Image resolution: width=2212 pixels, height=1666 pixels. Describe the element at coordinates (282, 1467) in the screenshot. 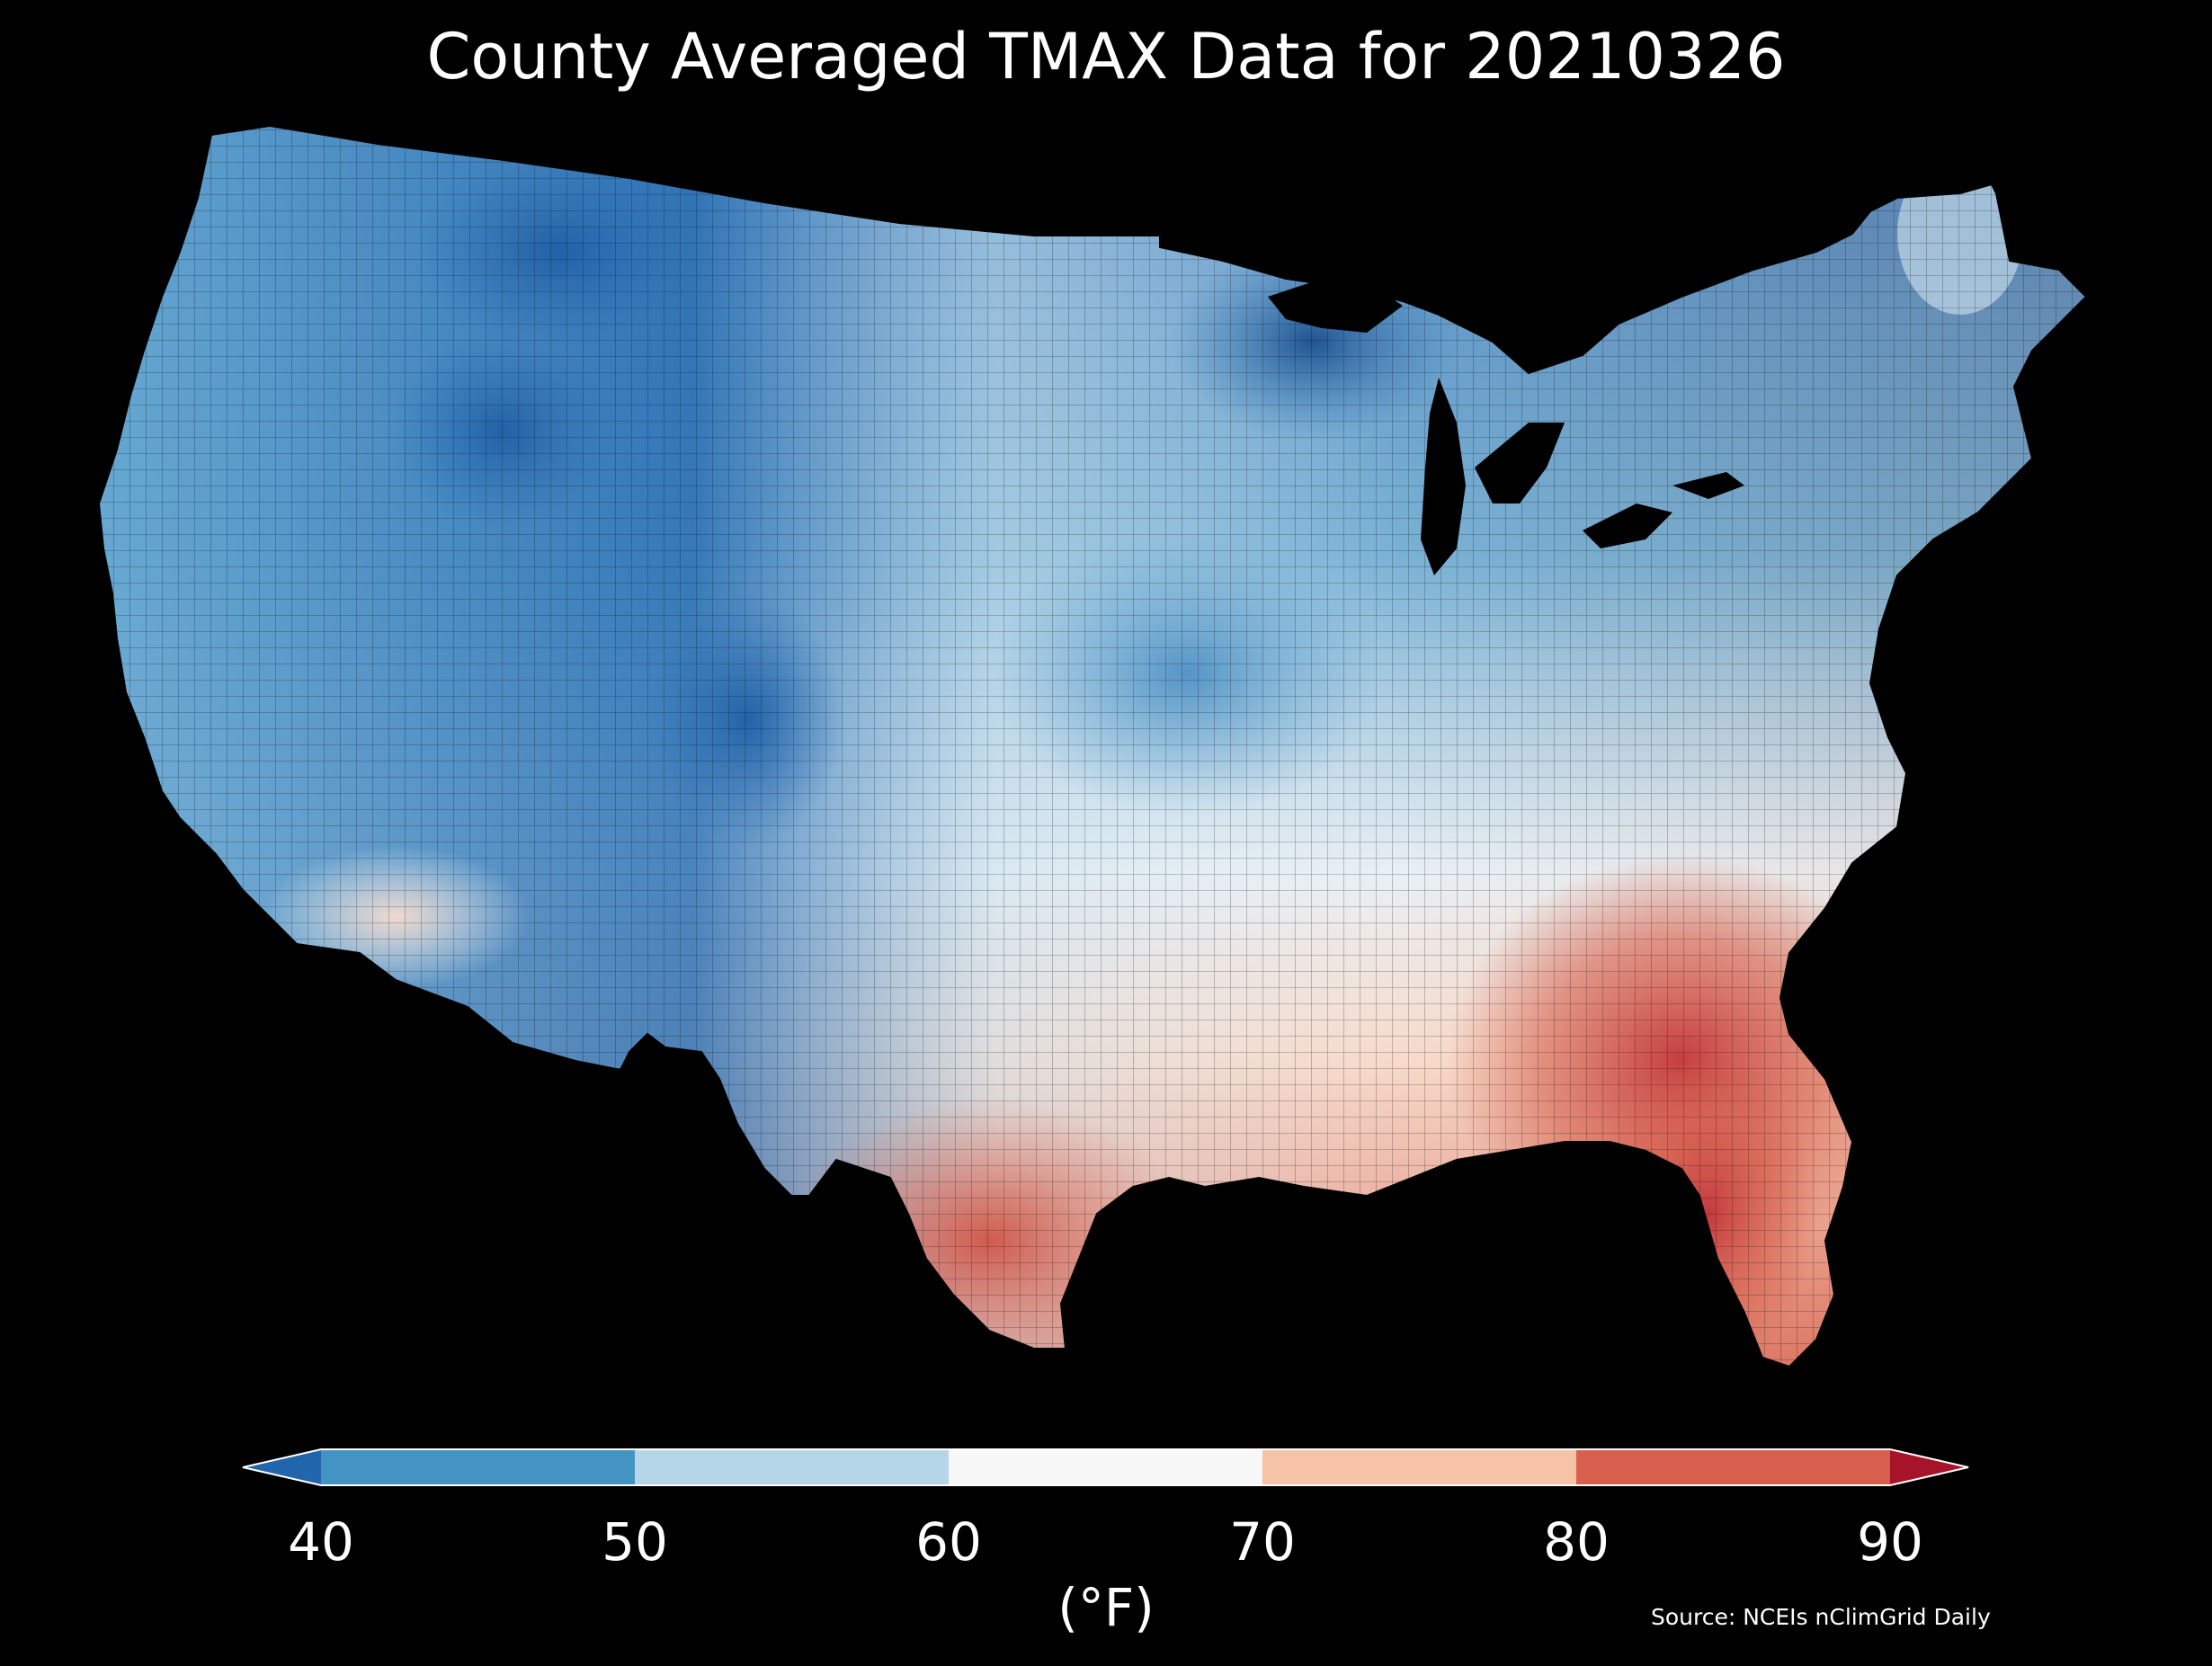

I see `colorbar-extension-low` at that location.